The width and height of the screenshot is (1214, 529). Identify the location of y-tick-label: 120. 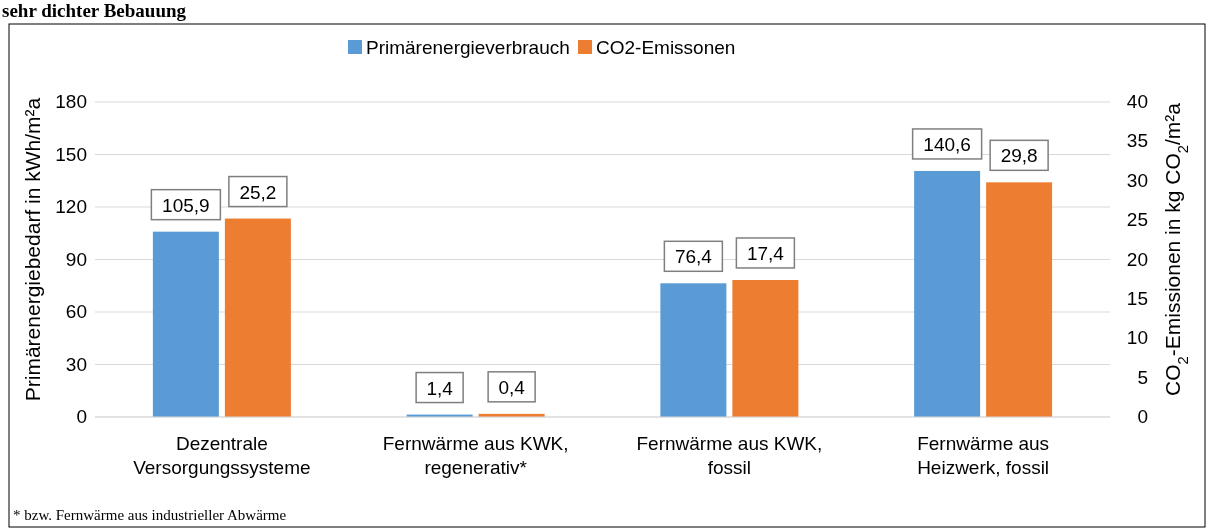
(71, 206).